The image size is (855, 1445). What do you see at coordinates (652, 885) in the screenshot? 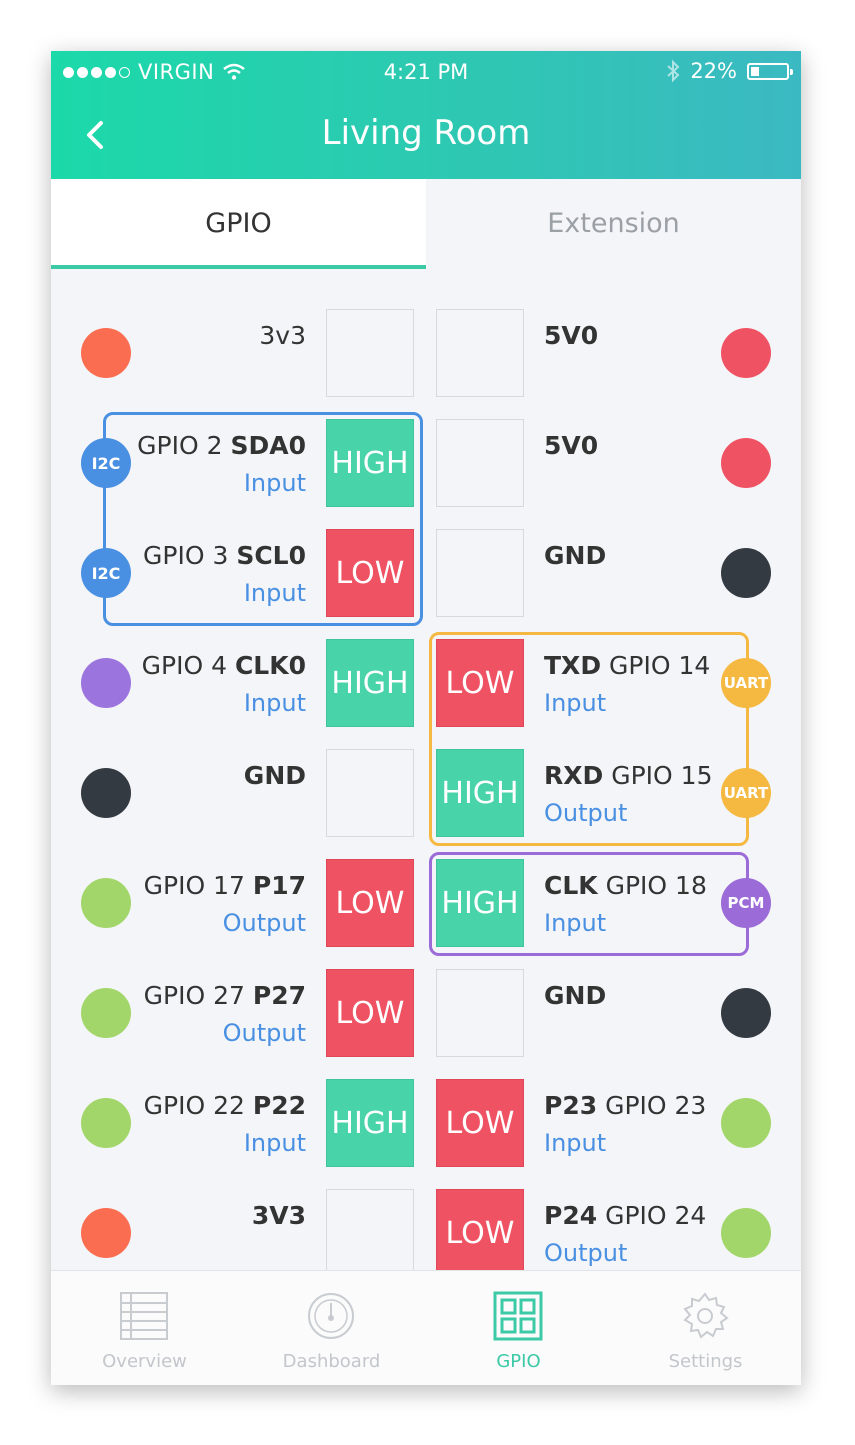
I see `pin-name: GPIO 18` at bounding box center [652, 885].